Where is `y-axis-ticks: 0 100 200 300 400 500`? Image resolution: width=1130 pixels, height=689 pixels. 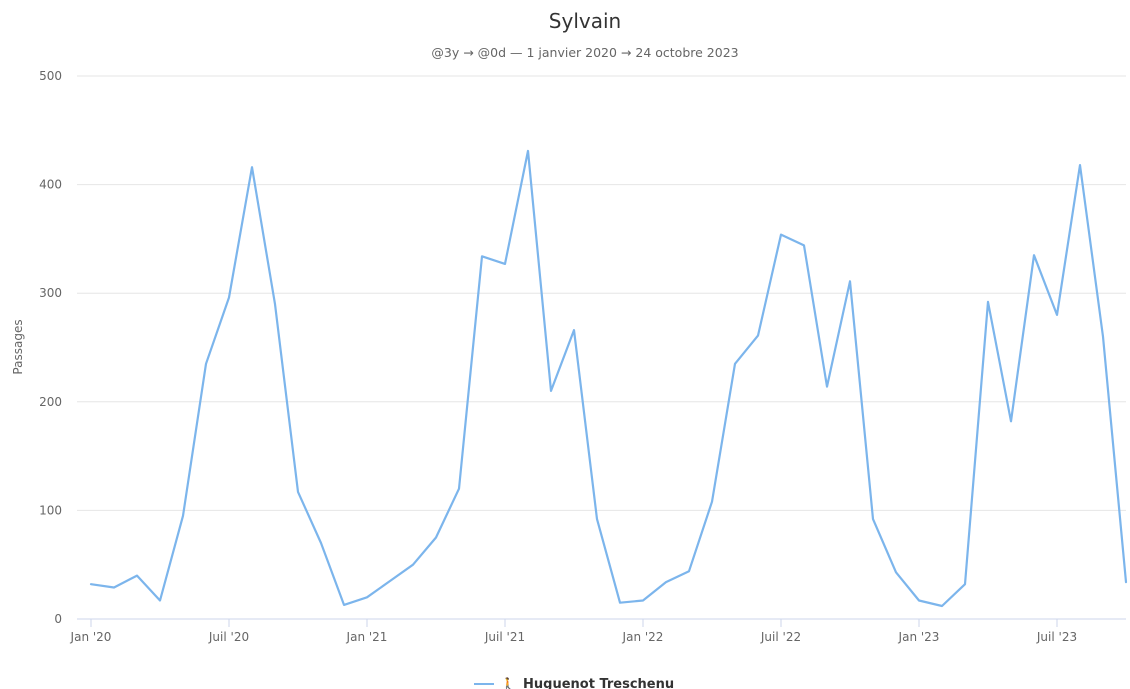 y-axis-ticks: 0 100 200 300 400 500 is located at coordinates (50, 347).